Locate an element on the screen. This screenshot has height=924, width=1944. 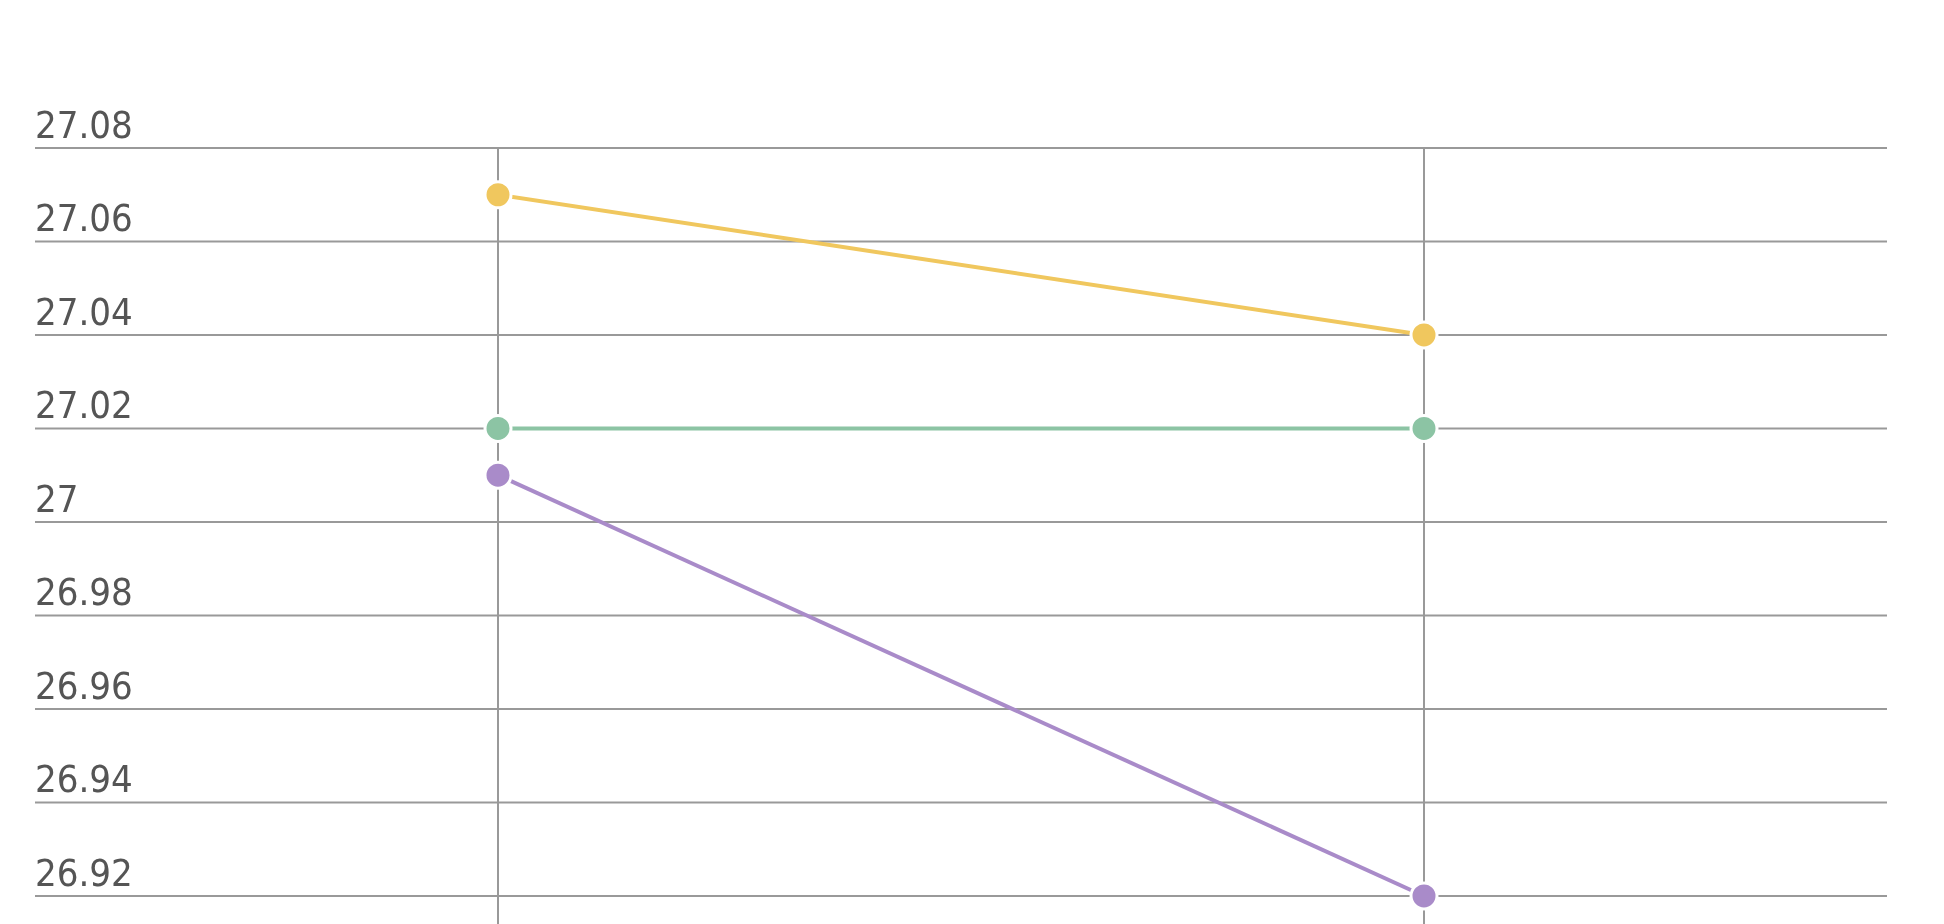
y-tick-label: 26.96 is located at coordinates (84, 685).